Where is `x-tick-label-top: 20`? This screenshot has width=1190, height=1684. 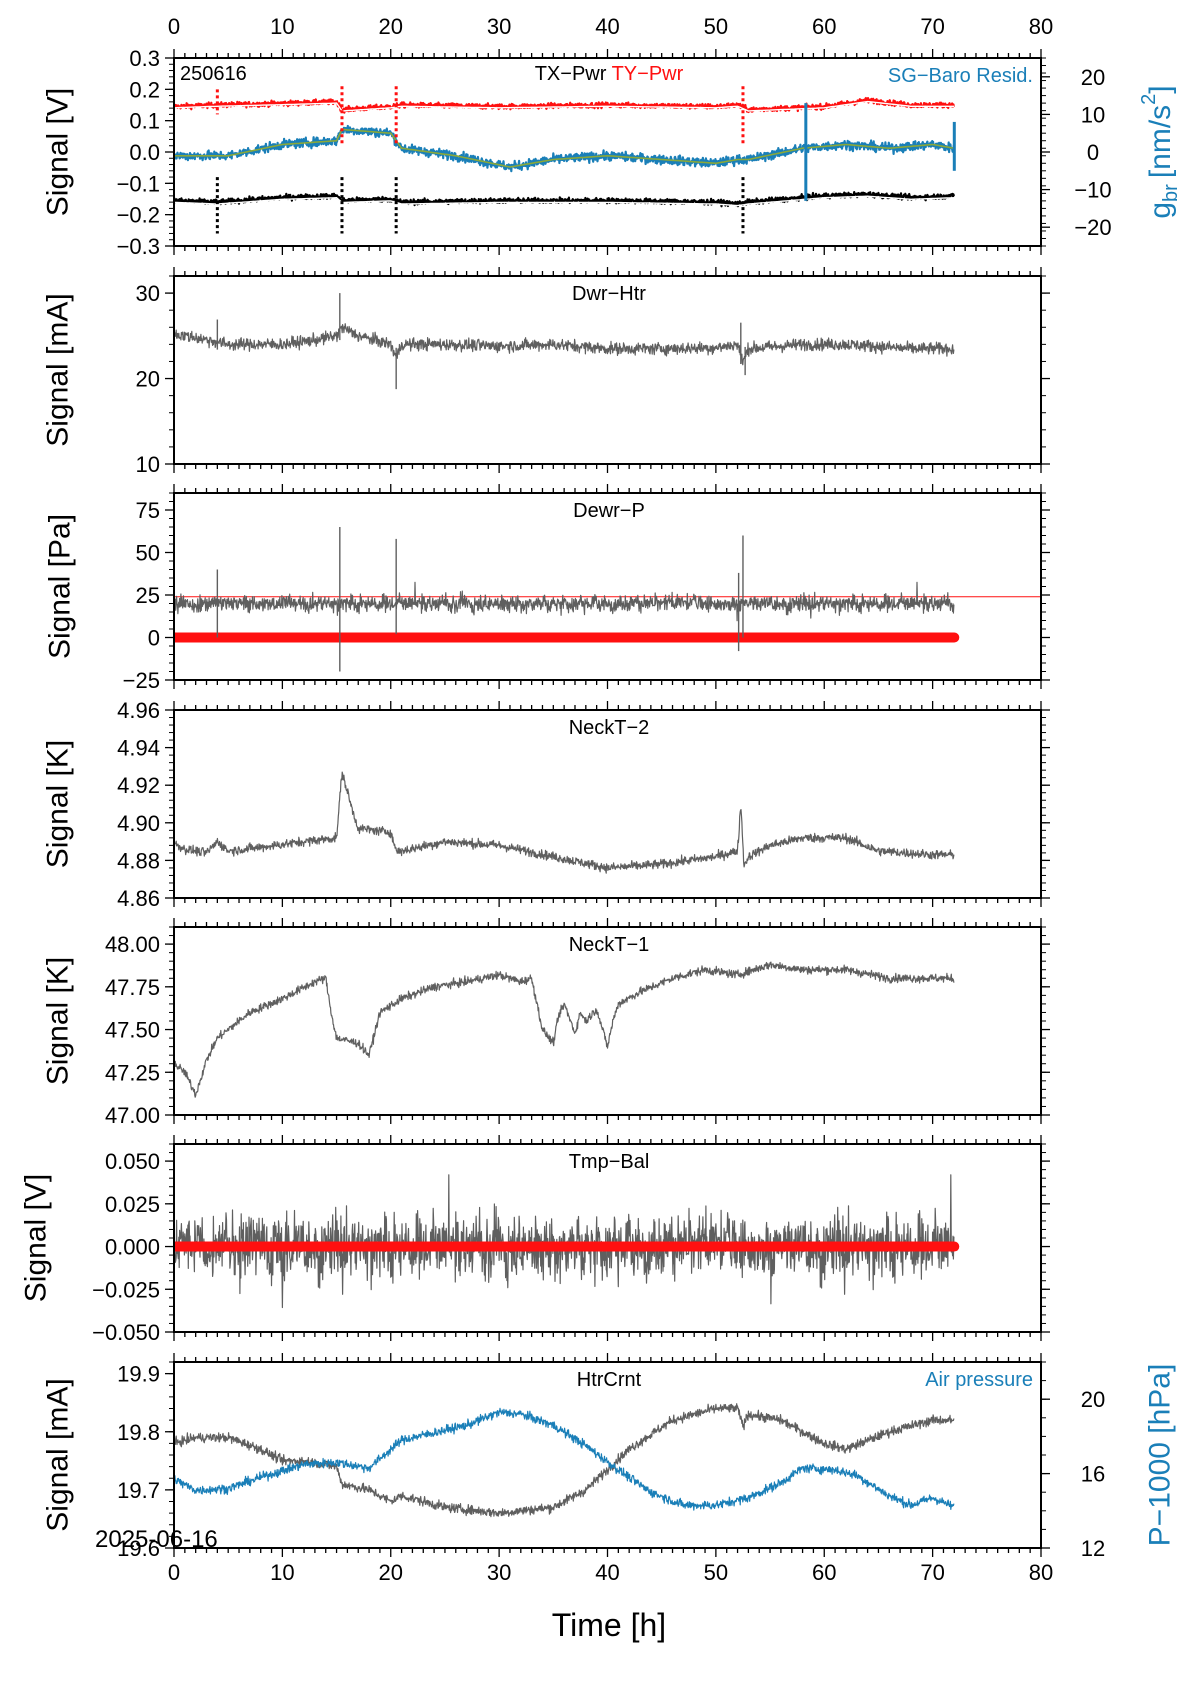
x-tick-label-top: 20 is located at coordinates (391, 26).